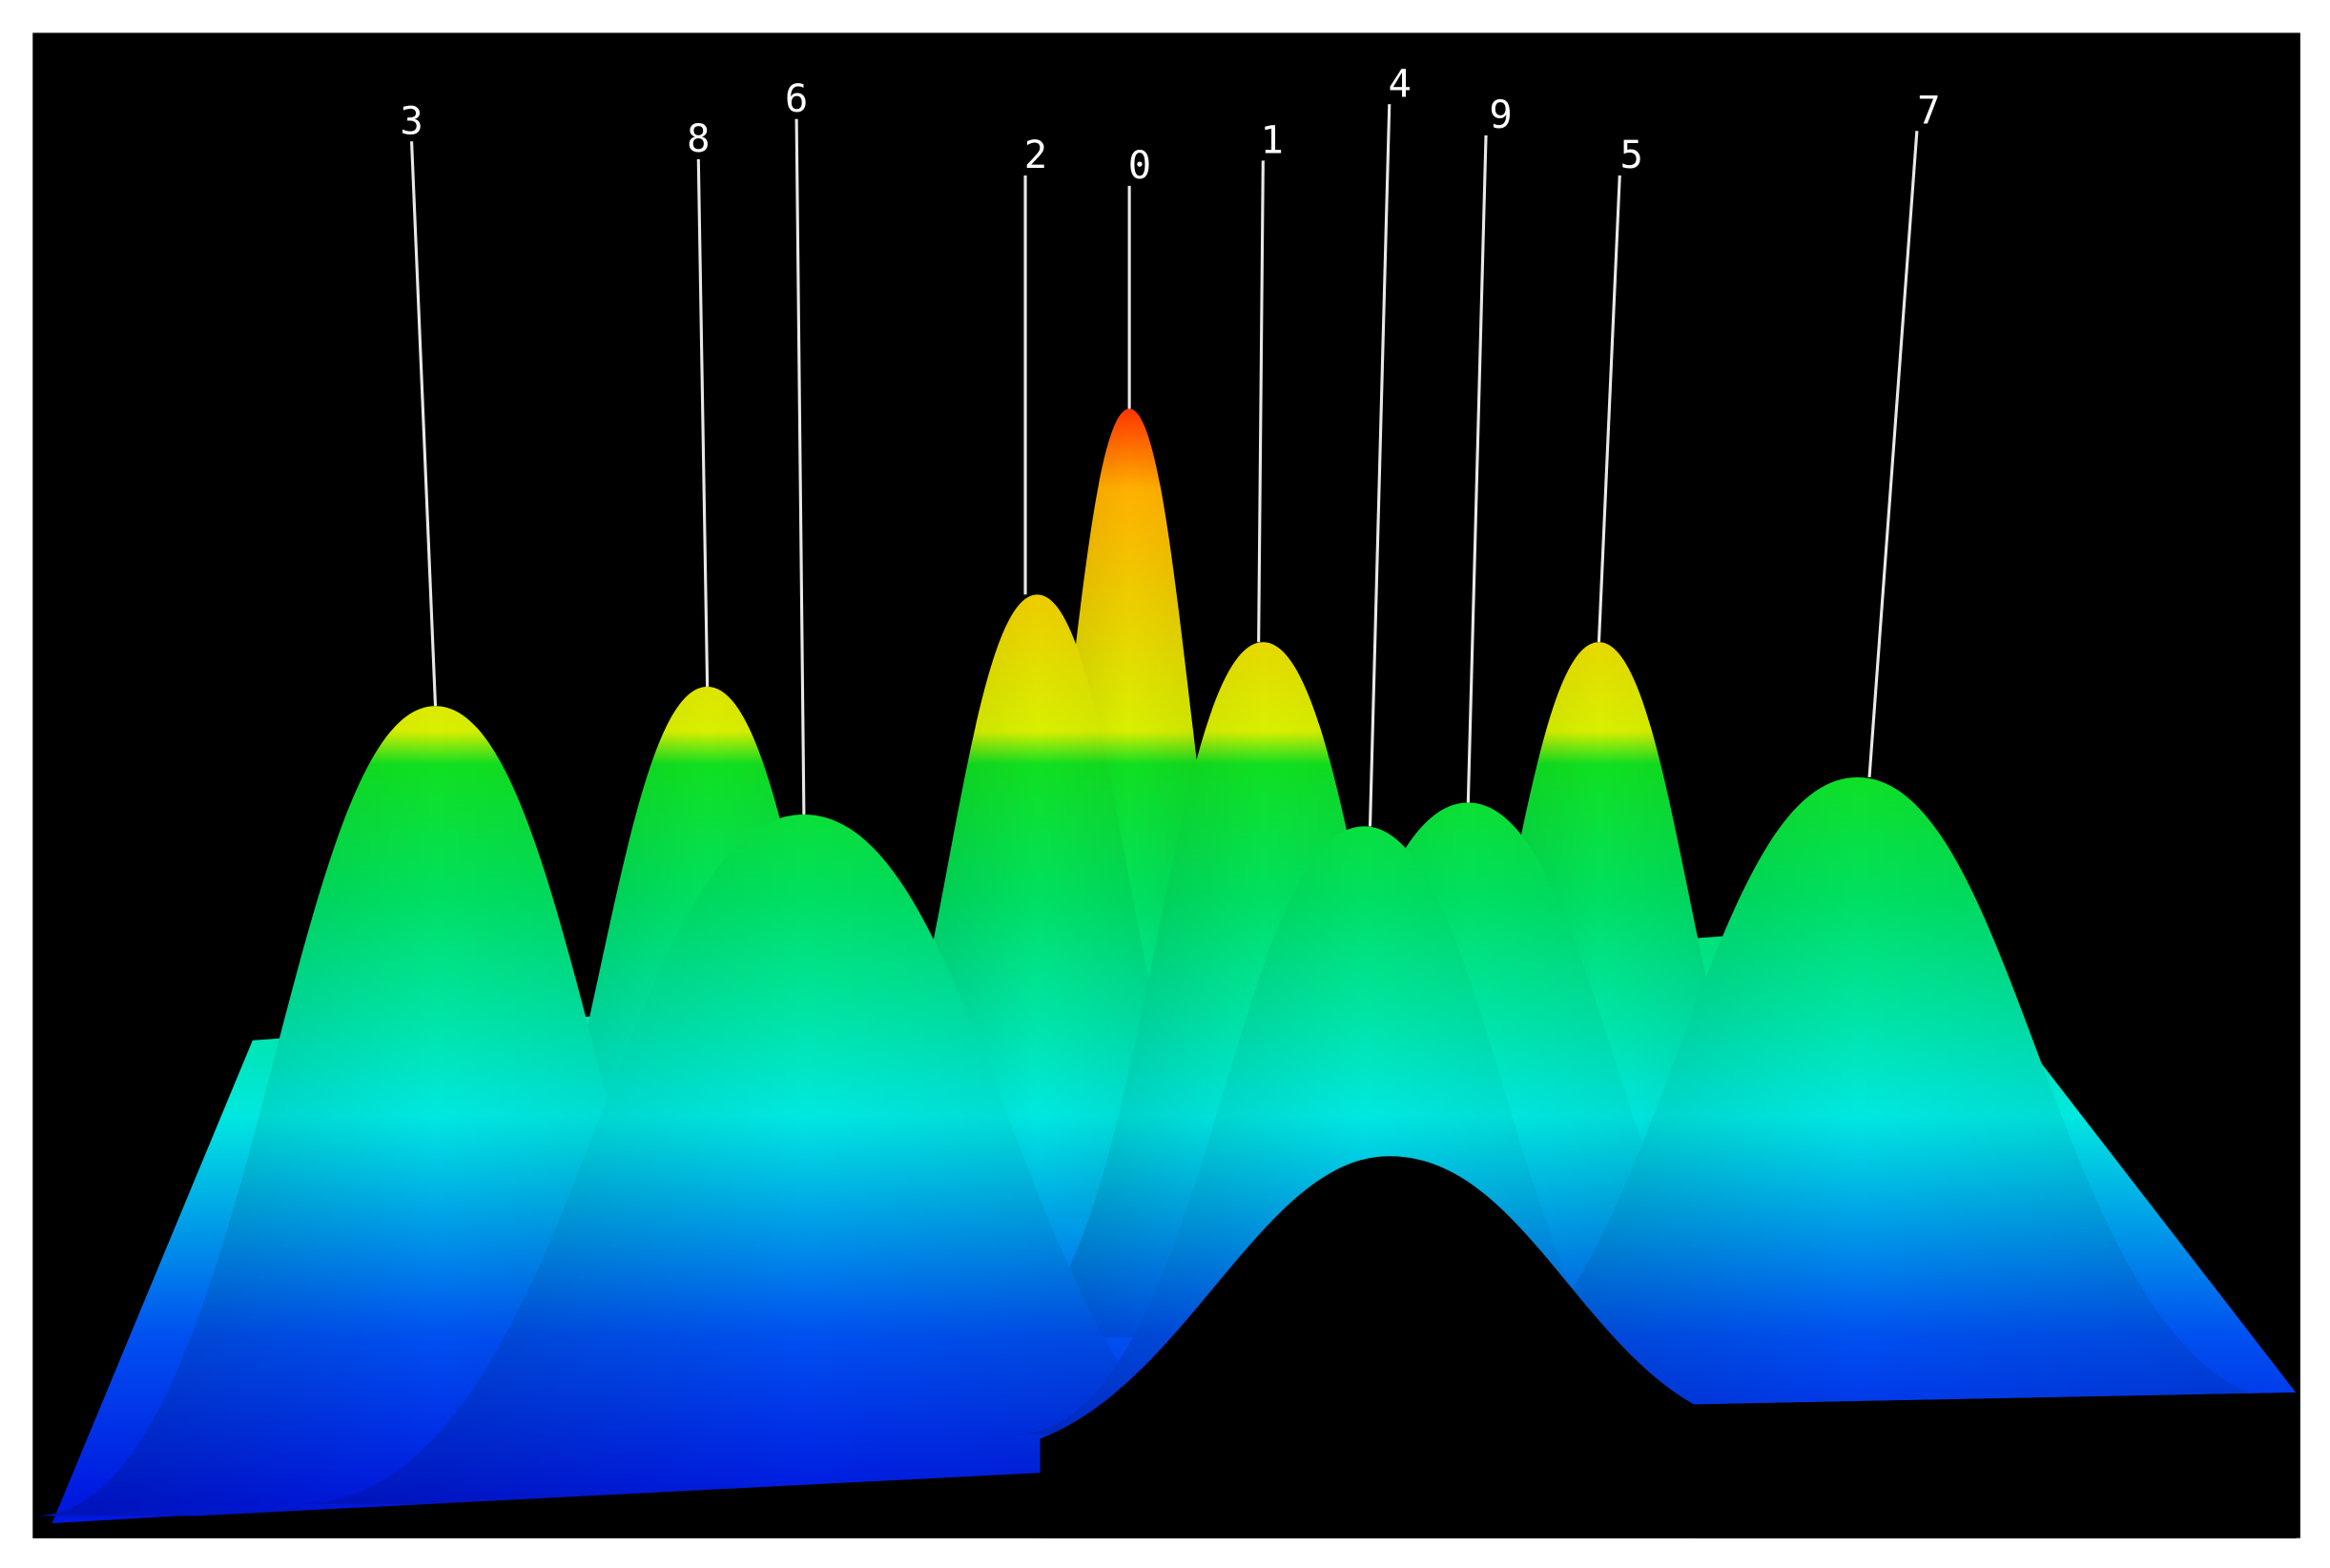 The image size is (2330, 1568). Describe the element at coordinates (1035, 154) in the screenshot. I see `peak-label: 2` at that location.